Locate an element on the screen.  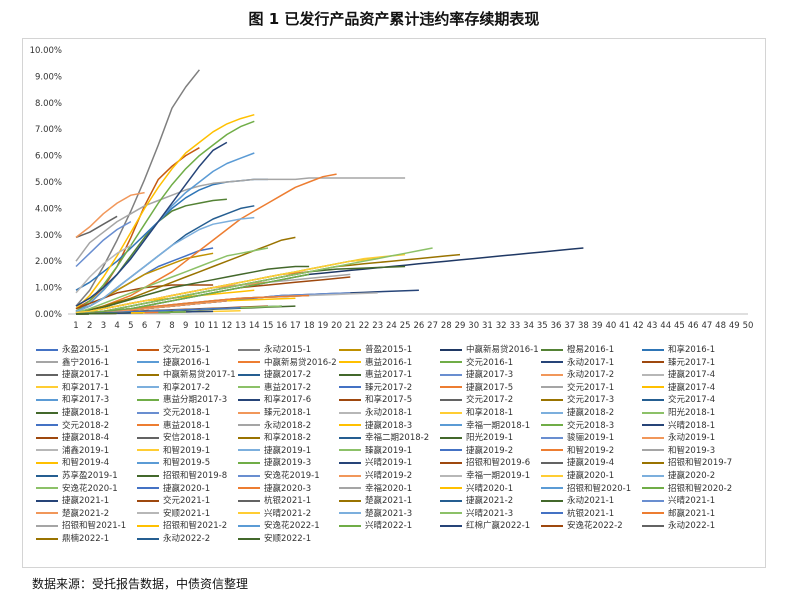
legend-label: 阳光2018-1 is located at coordinates (692, 413).